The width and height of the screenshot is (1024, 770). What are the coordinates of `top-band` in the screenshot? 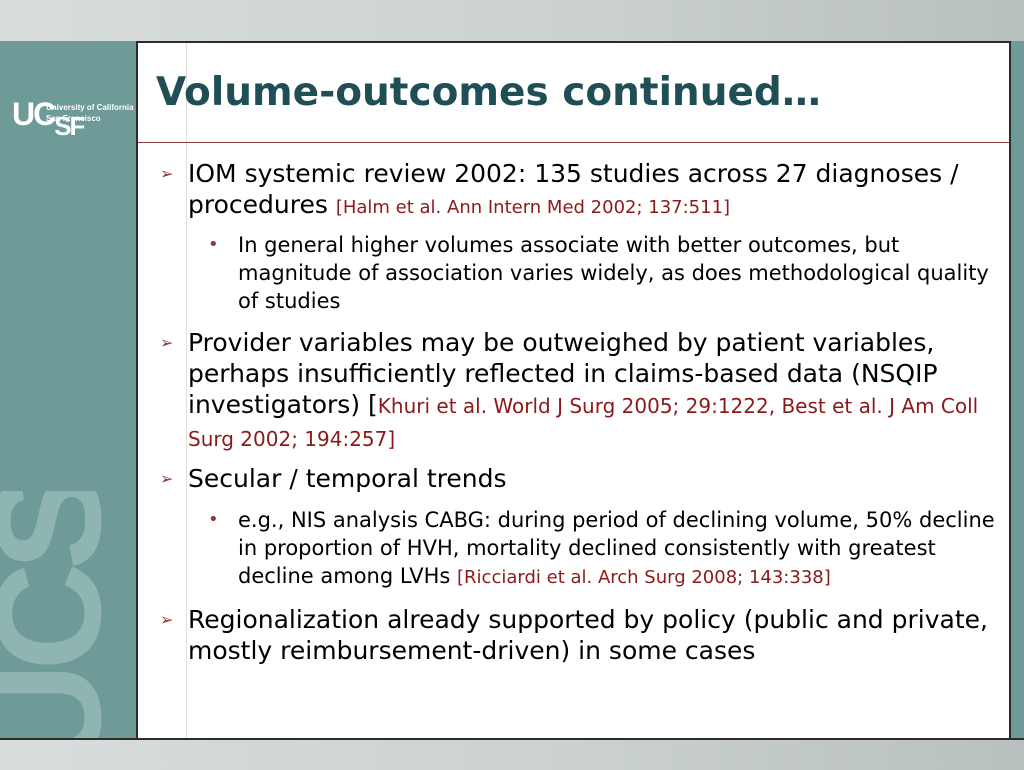 It's located at (512, 21).